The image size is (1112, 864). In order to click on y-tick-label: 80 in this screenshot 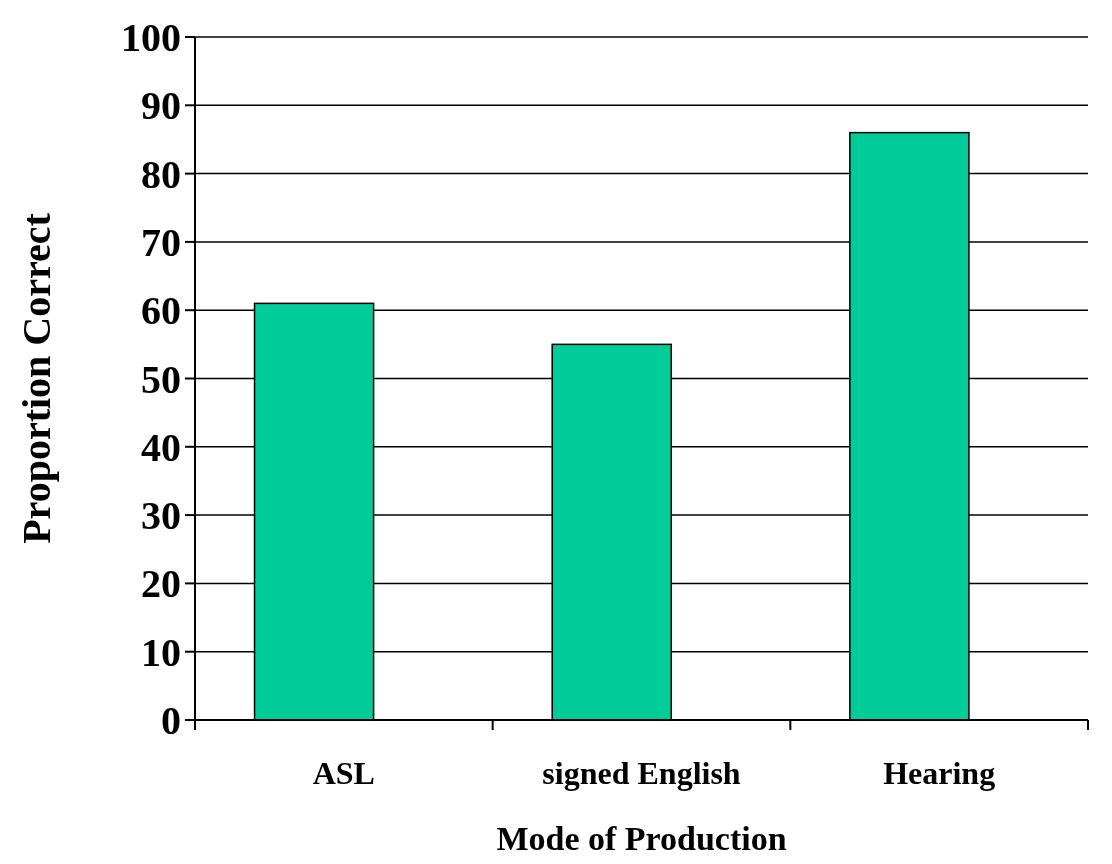, I will do `click(161, 174)`.